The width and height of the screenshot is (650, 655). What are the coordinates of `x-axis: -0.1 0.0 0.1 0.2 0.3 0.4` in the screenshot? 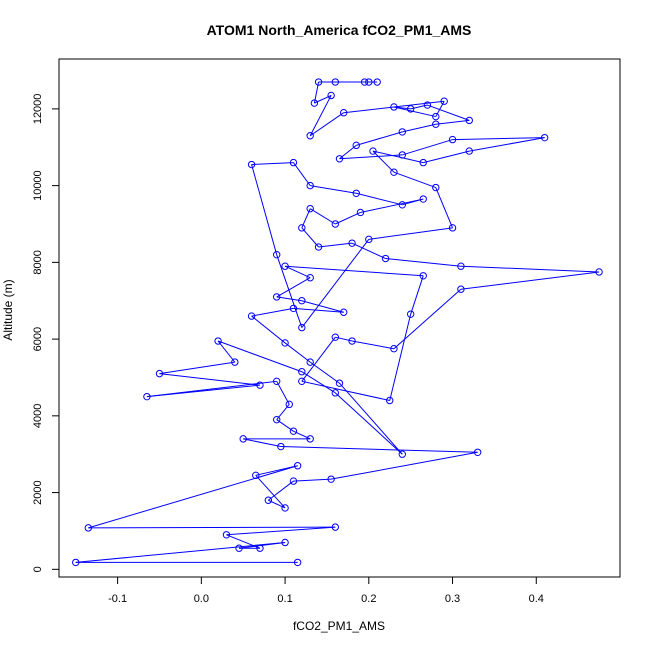 It's located at (326, 590).